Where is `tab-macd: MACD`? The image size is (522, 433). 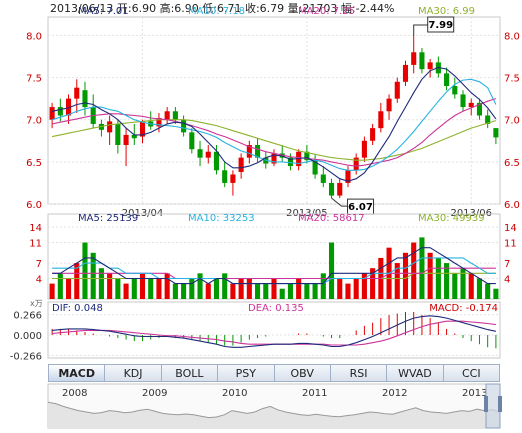
tab-macd: MACD is located at coordinates (77, 373).